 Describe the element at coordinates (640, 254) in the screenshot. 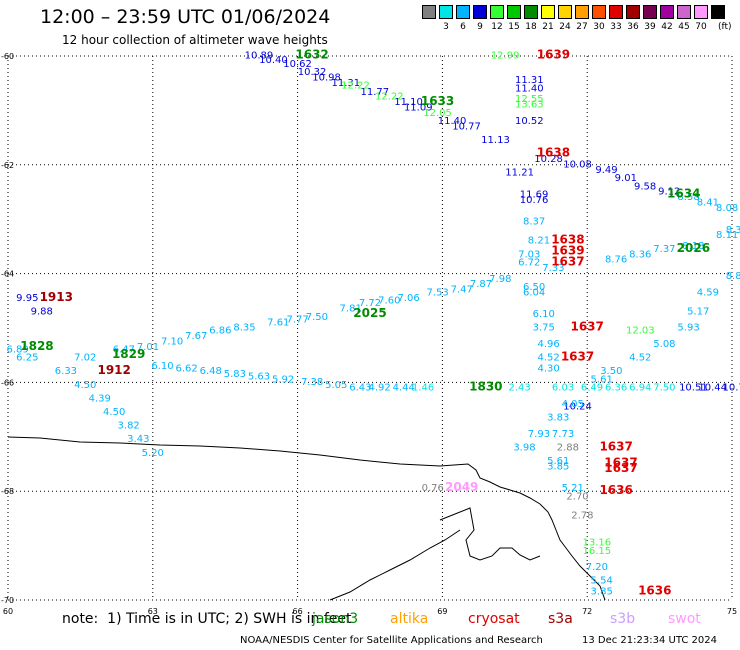

I see `wave-height-label: 8.36` at that location.